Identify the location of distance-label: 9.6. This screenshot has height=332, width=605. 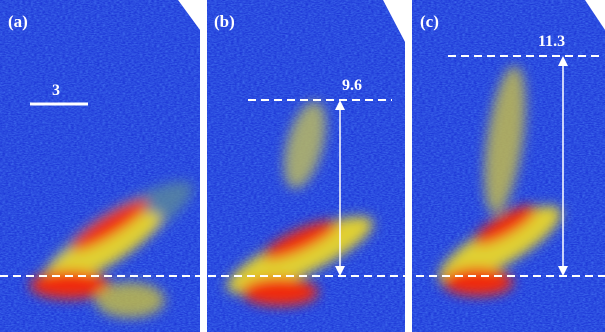
(352, 85).